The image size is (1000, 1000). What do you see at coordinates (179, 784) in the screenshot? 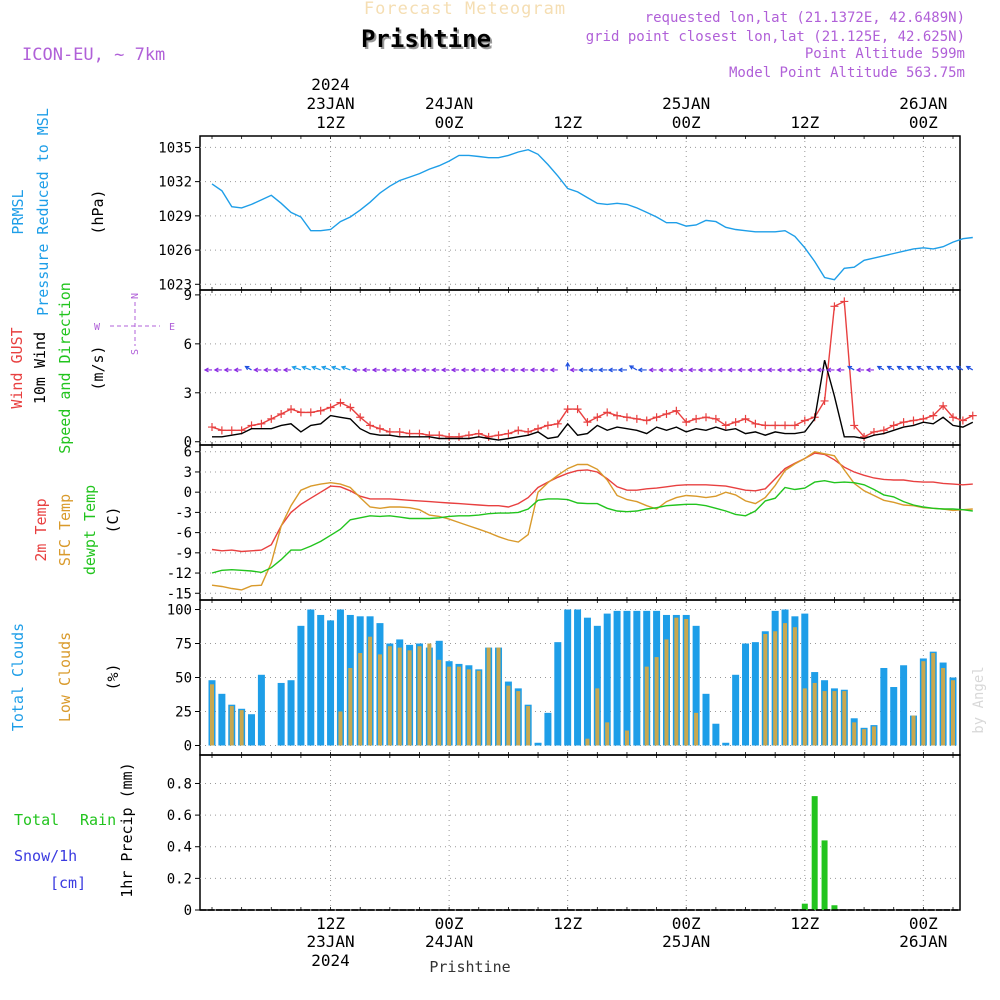
I see `precip-ytick-label: 0.8` at bounding box center [179, 784].